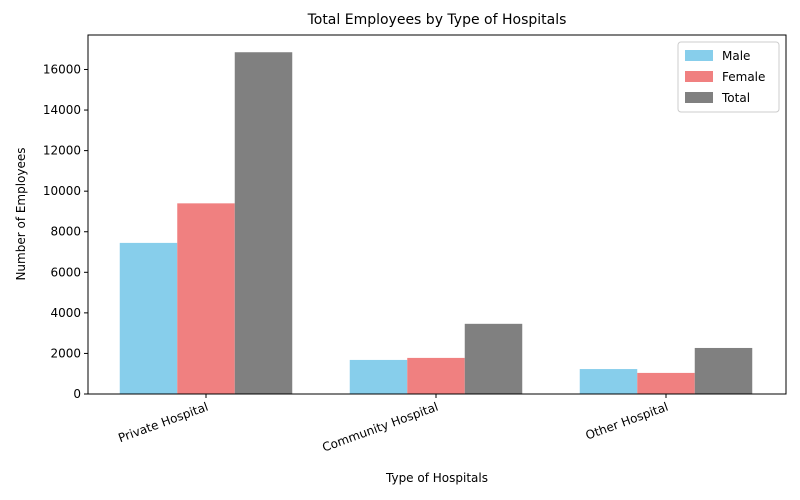  I want to click on y-tick-label: 10000, so click(62, 191).